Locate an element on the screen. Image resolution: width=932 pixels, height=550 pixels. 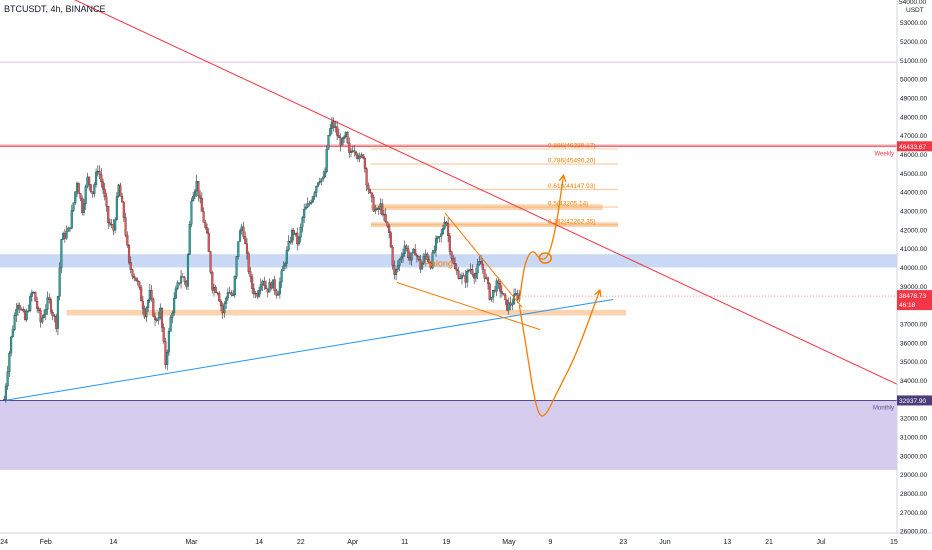
time-tick-0: 24 is located at coordinates (4, 542).